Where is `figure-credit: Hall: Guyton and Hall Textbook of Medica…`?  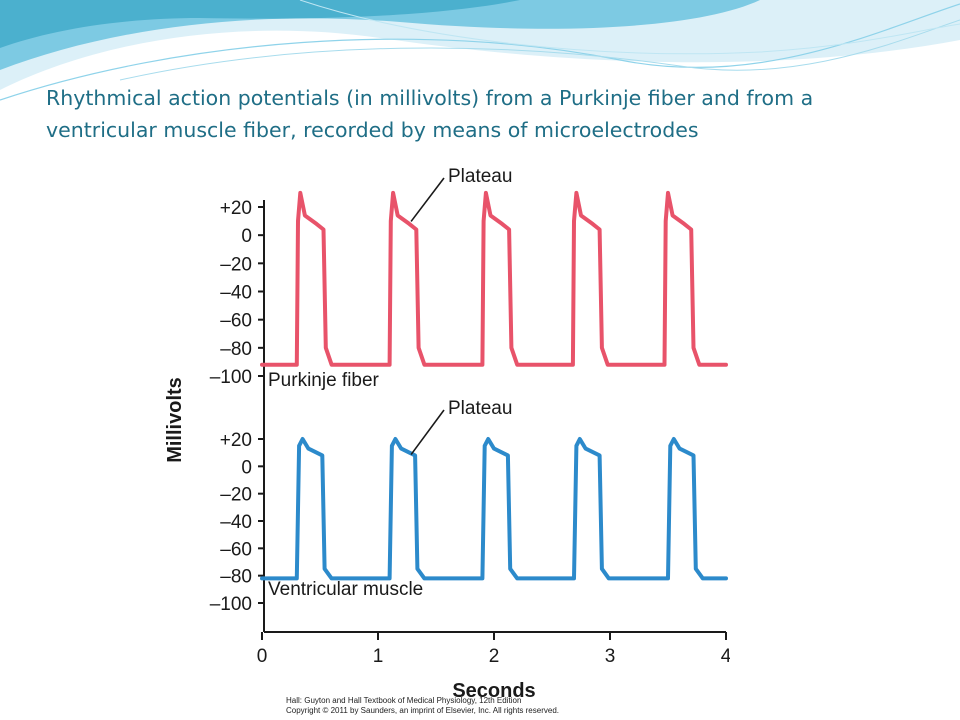 figure-credit: Hall: Guyton and Hall Textbook of Medica… is located at coordinates (422, 706).